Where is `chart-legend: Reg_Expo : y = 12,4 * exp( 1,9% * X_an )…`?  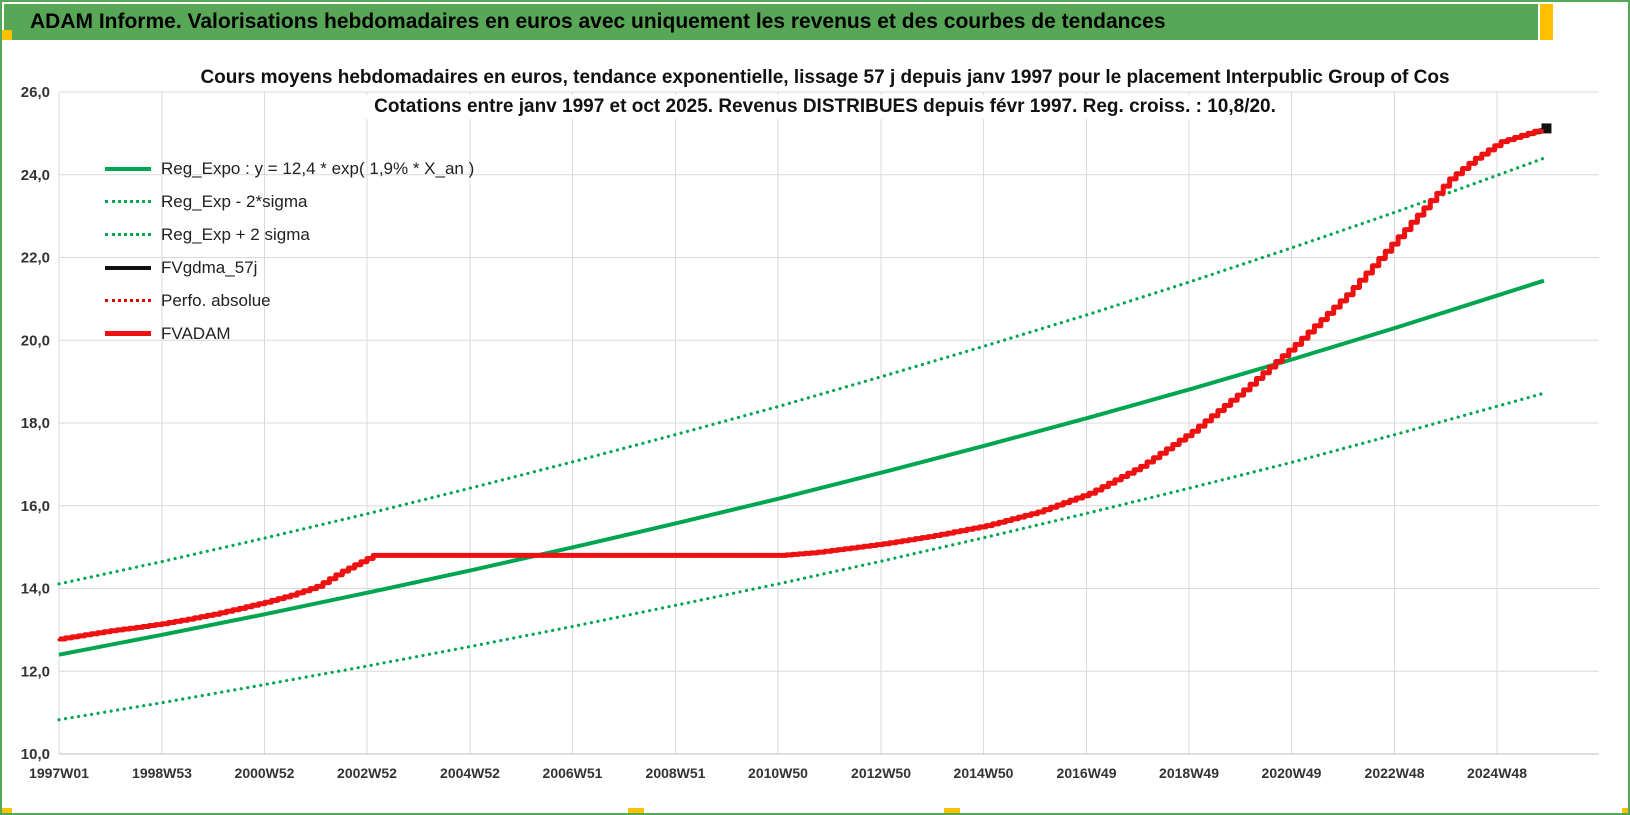
chart-legend: Reg_Expo : y = 12,4 * exp( 1,9% * X_an )… is located at coordinates (289, 251).